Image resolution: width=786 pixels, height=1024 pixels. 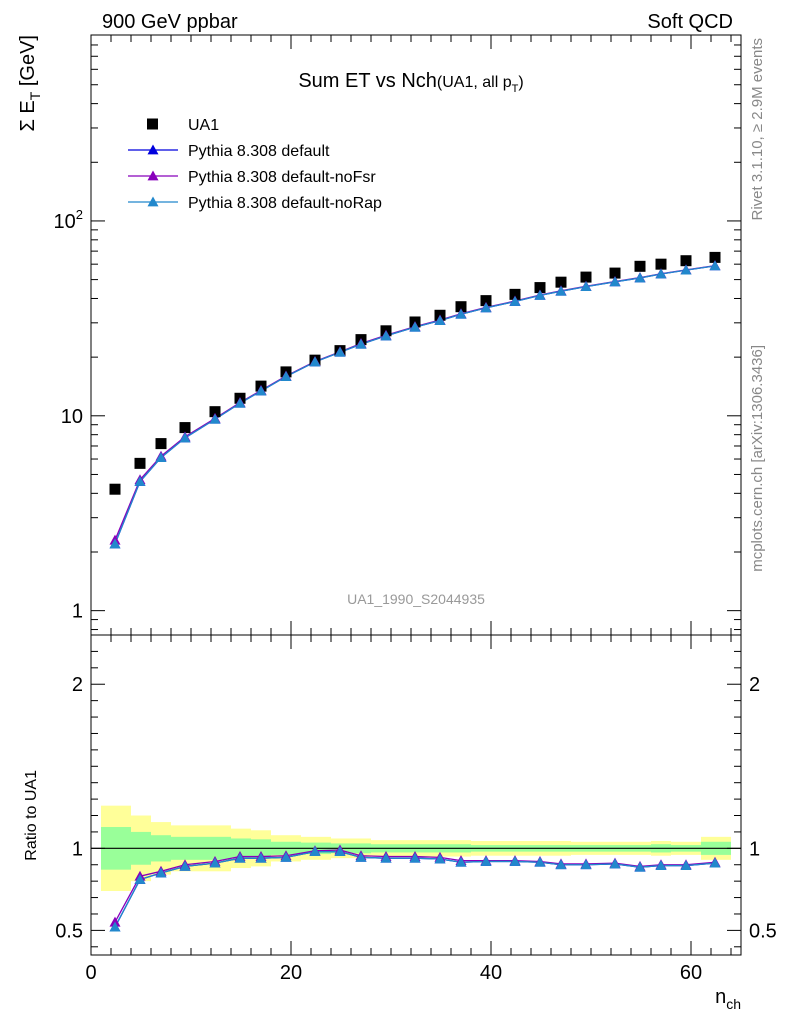 I want to click on ratio-xlabel-text: n, so click(x=720, y=997).